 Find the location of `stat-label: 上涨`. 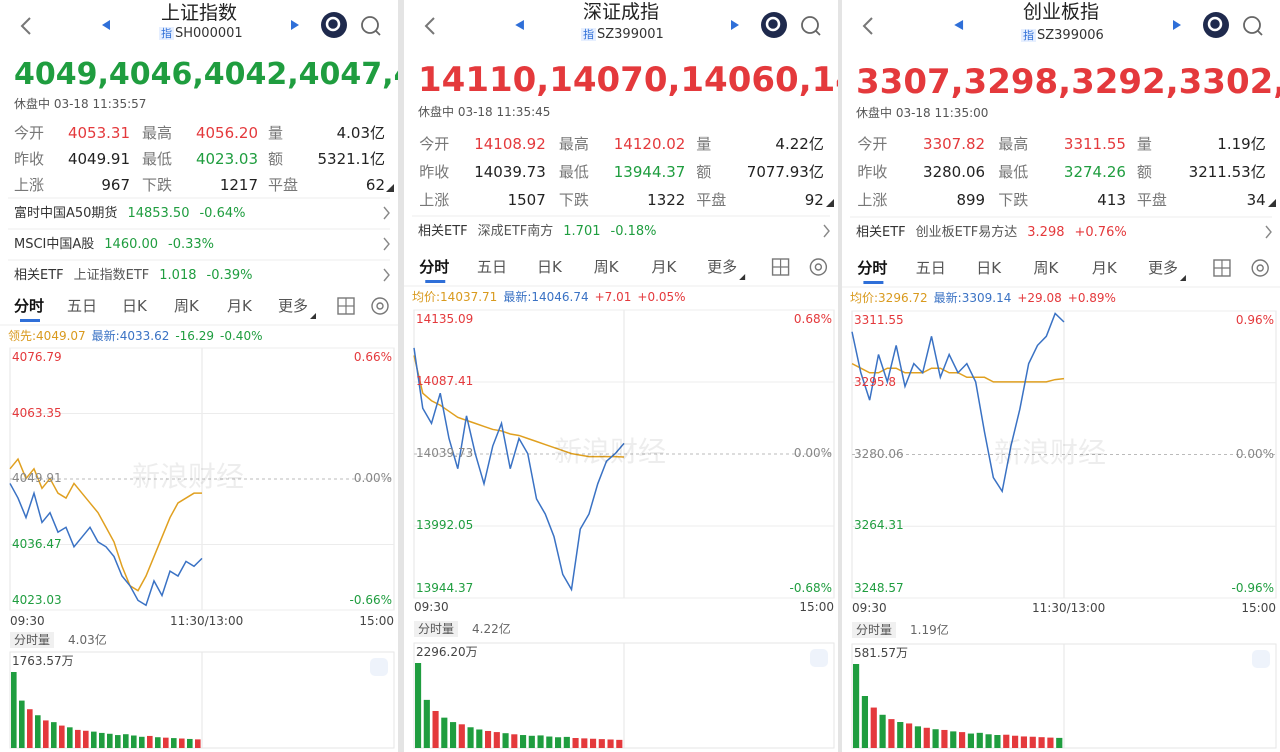

stat-label: 上涨 is located at coordinates (434, 200).